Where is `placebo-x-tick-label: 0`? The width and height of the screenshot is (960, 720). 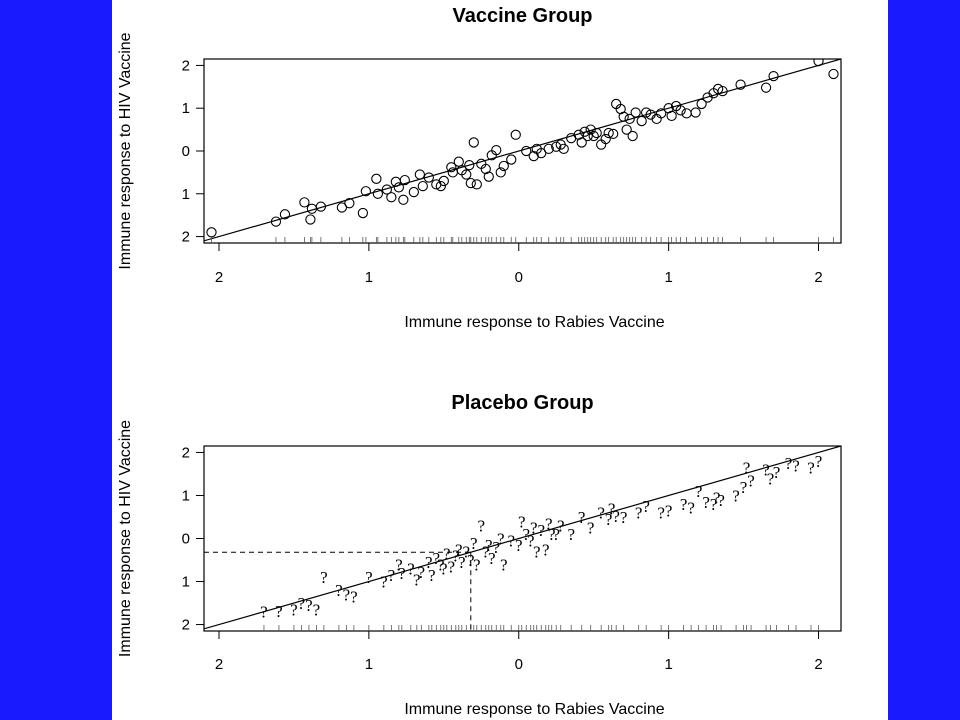 placebo-x-tick-label: 0 is located at coordinates (519, 664).